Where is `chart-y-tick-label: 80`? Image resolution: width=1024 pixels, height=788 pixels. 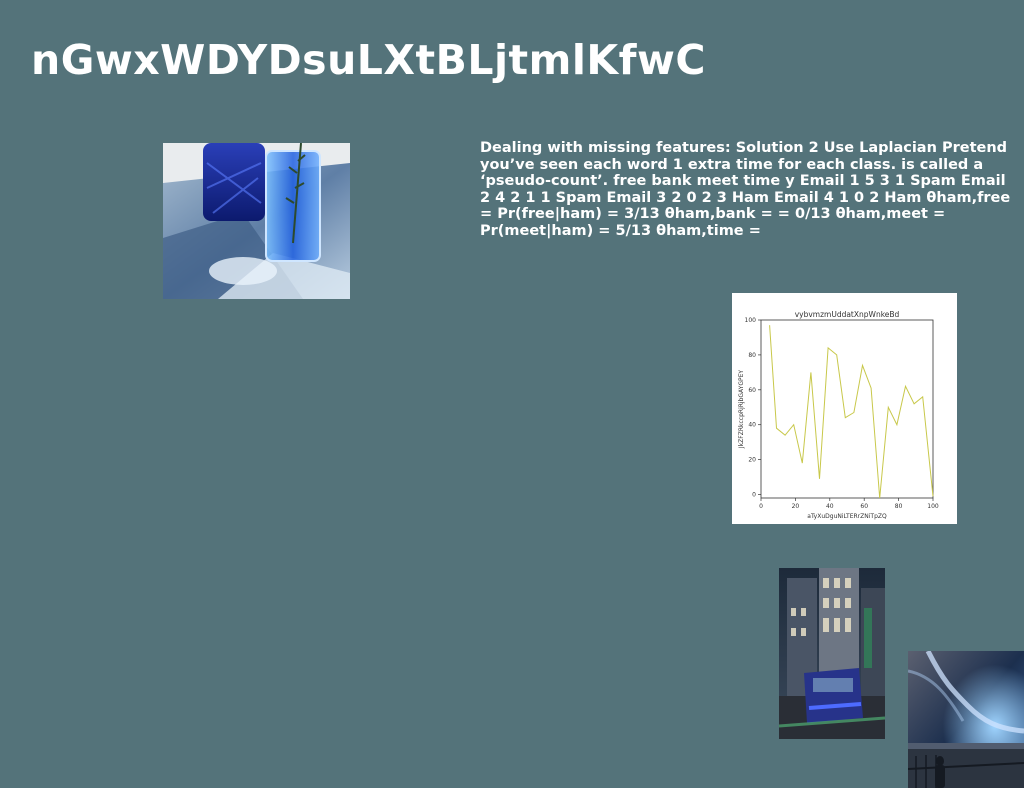 chart-y-tick-label: 80 is located at coordinates (752, 355).